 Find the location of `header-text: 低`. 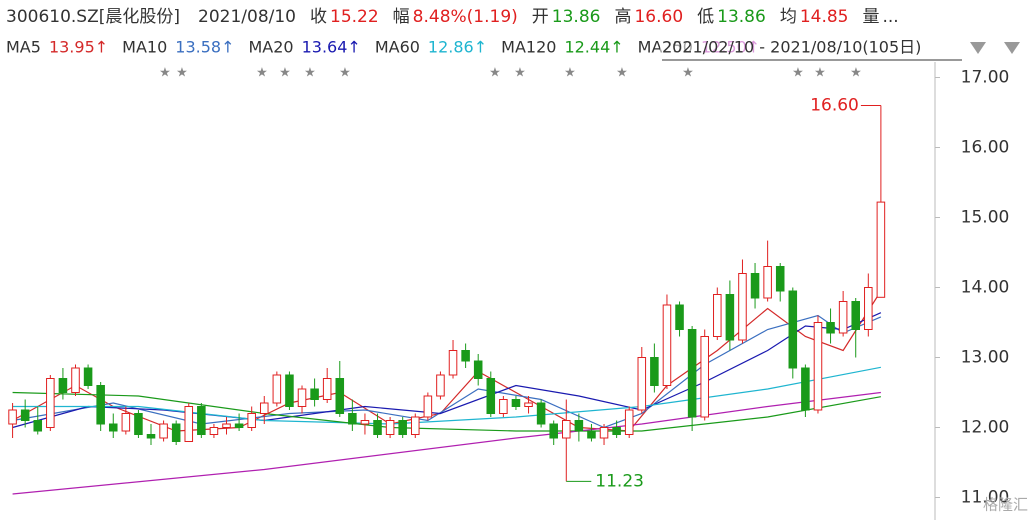

header-text: 低 is located at coordinates (705, 17).